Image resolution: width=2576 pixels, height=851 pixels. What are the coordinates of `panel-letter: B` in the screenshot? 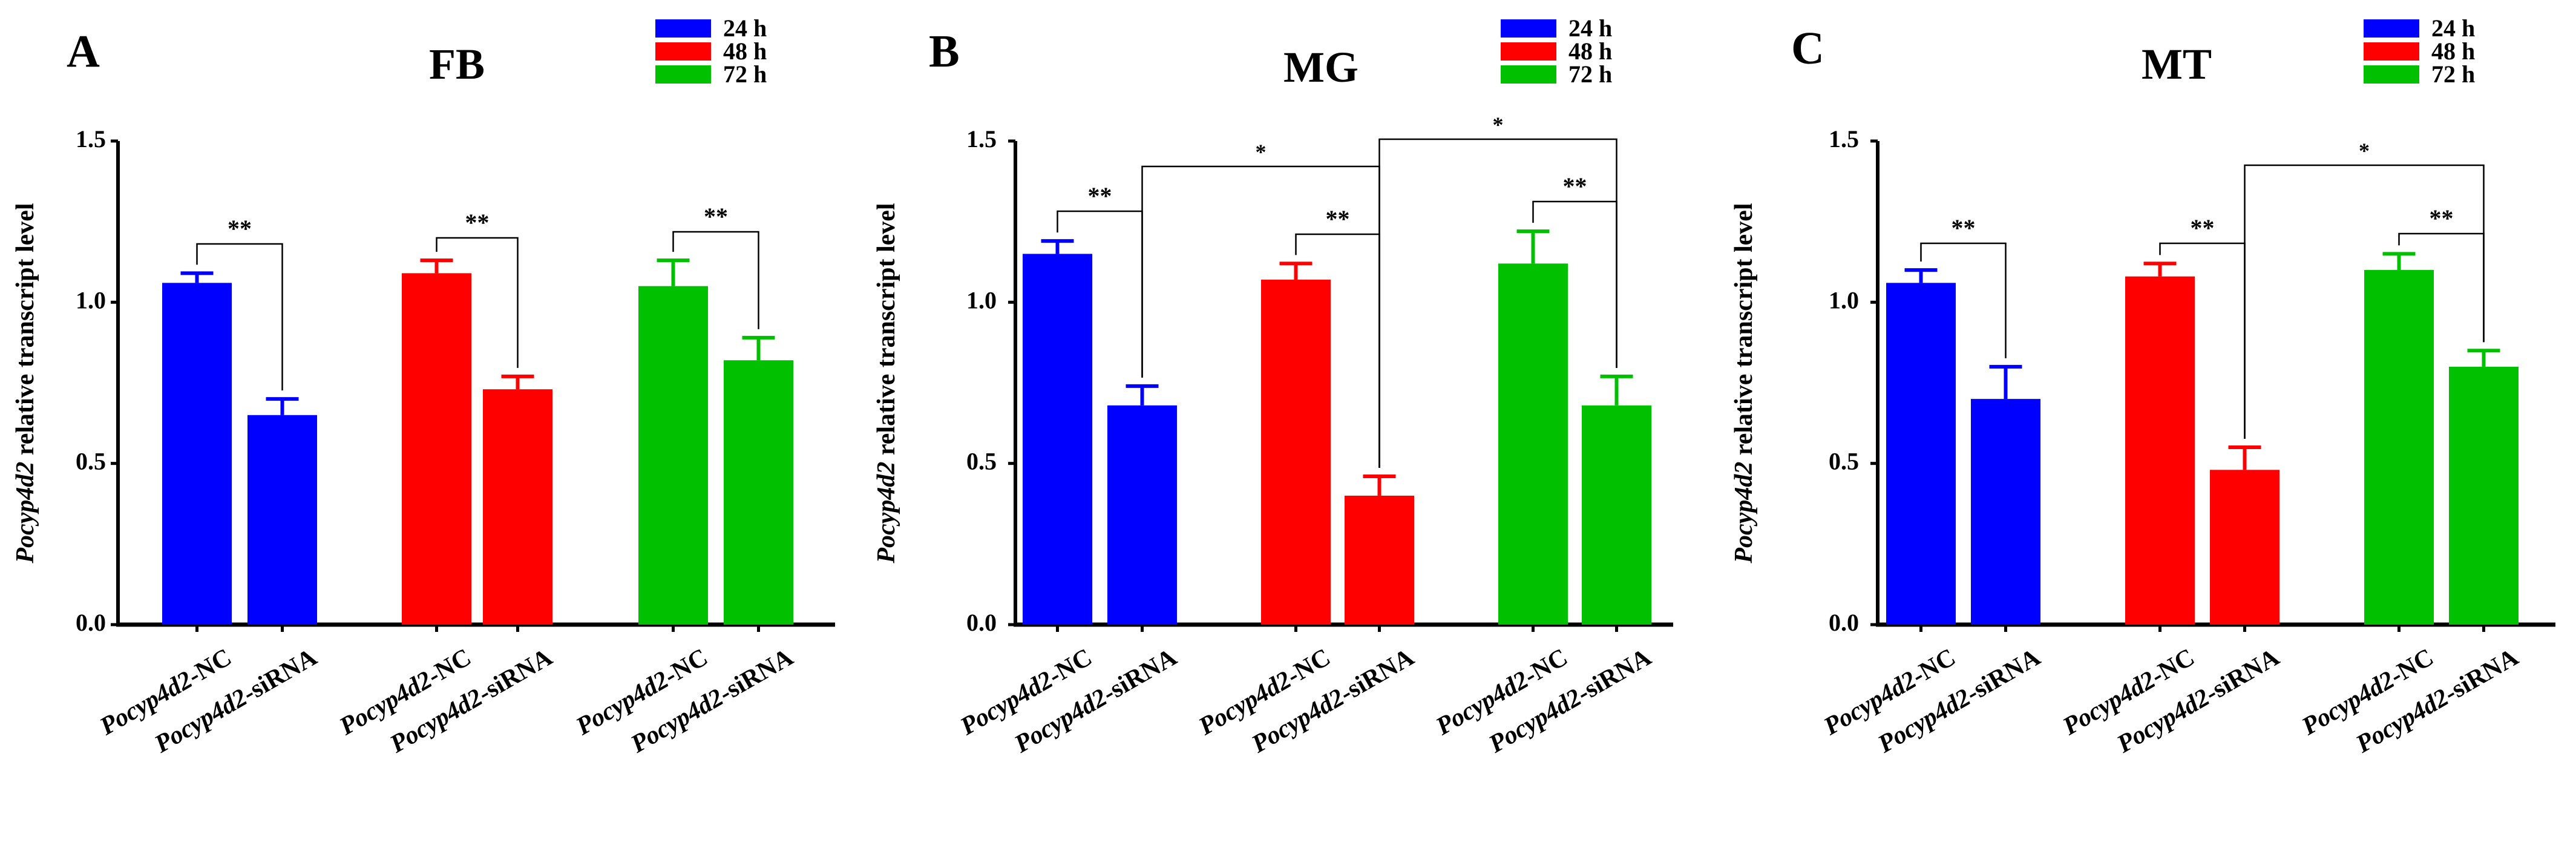 It's located at (944, 51).